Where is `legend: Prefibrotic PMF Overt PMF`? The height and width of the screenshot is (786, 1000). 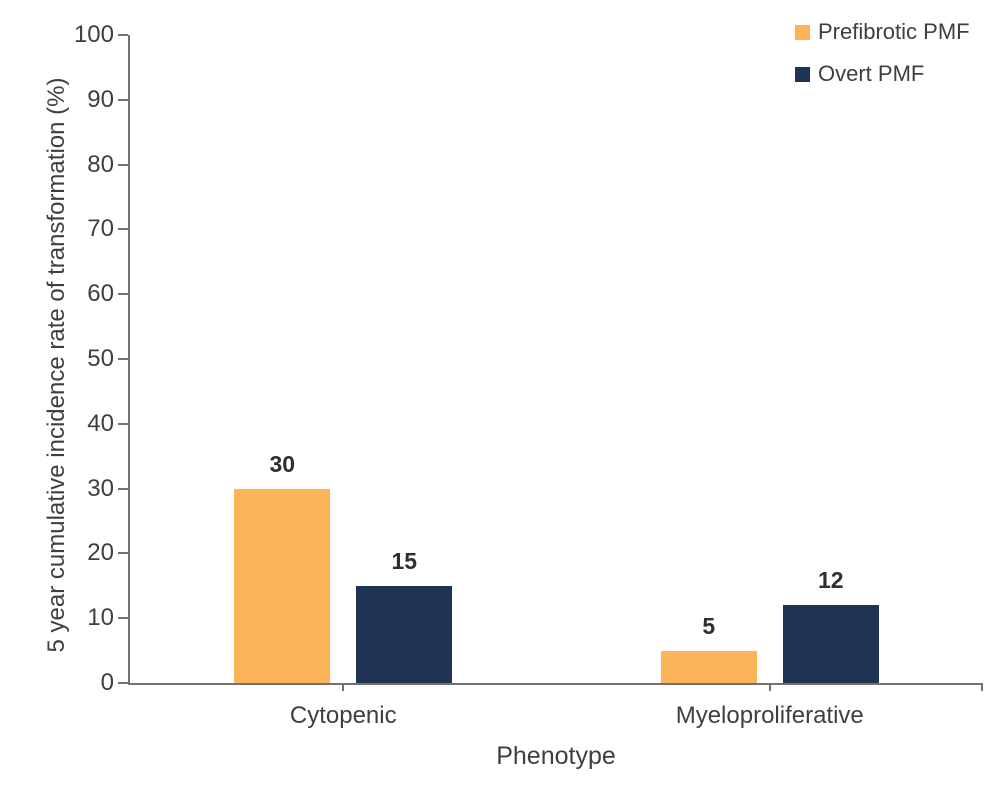
legend: Prefibrotic PMF Overt PMF is located at coordinates (882, 53).